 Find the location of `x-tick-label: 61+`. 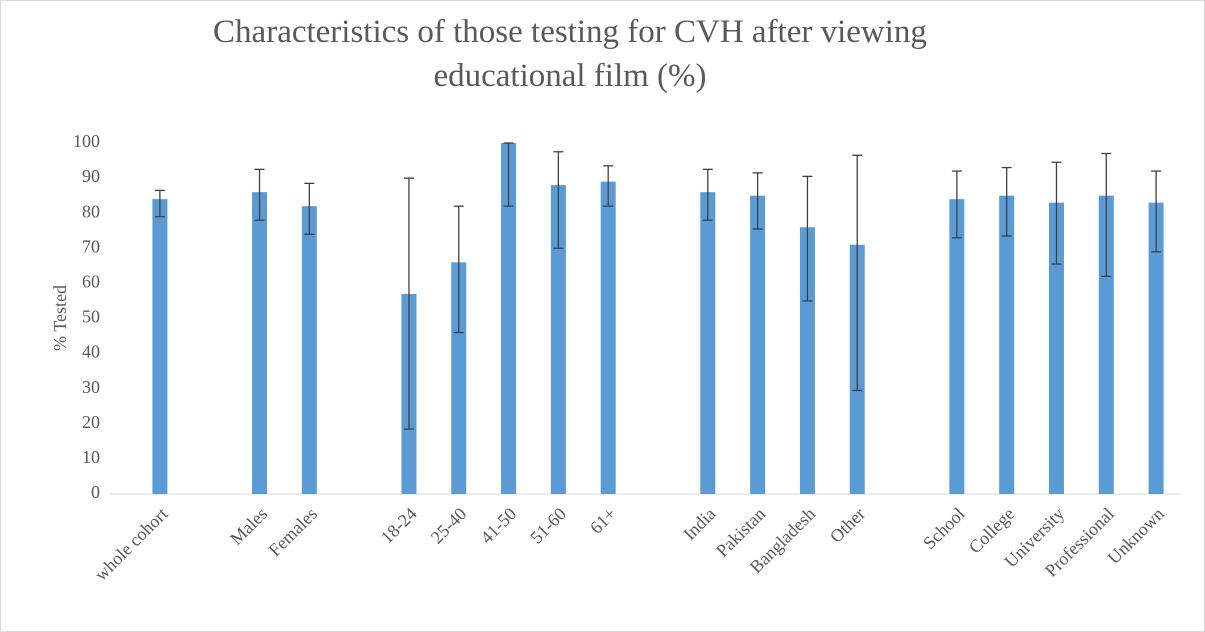

x-tick-label: 61+ is located at coordinates (603, 521).